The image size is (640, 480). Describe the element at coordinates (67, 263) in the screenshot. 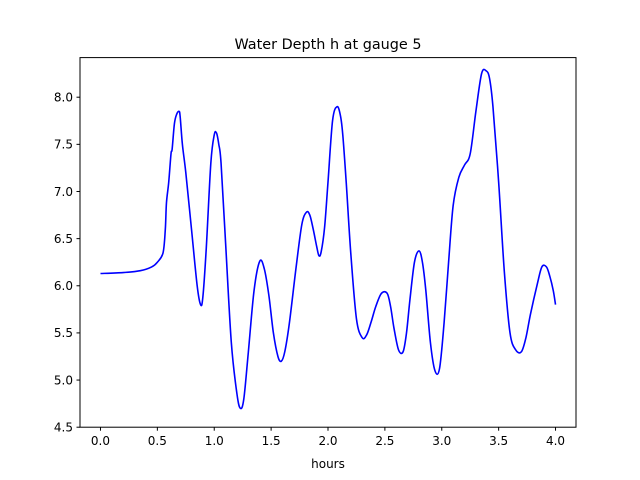

I see `y-axis: 4.5 5.0 5.5 6.0 6.5 7.0 7.5 8.0` at that location.